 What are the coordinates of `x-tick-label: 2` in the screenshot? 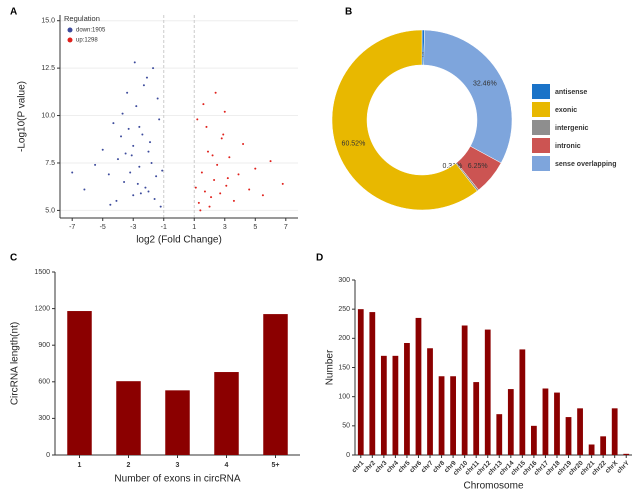 It's located at (129, 465).